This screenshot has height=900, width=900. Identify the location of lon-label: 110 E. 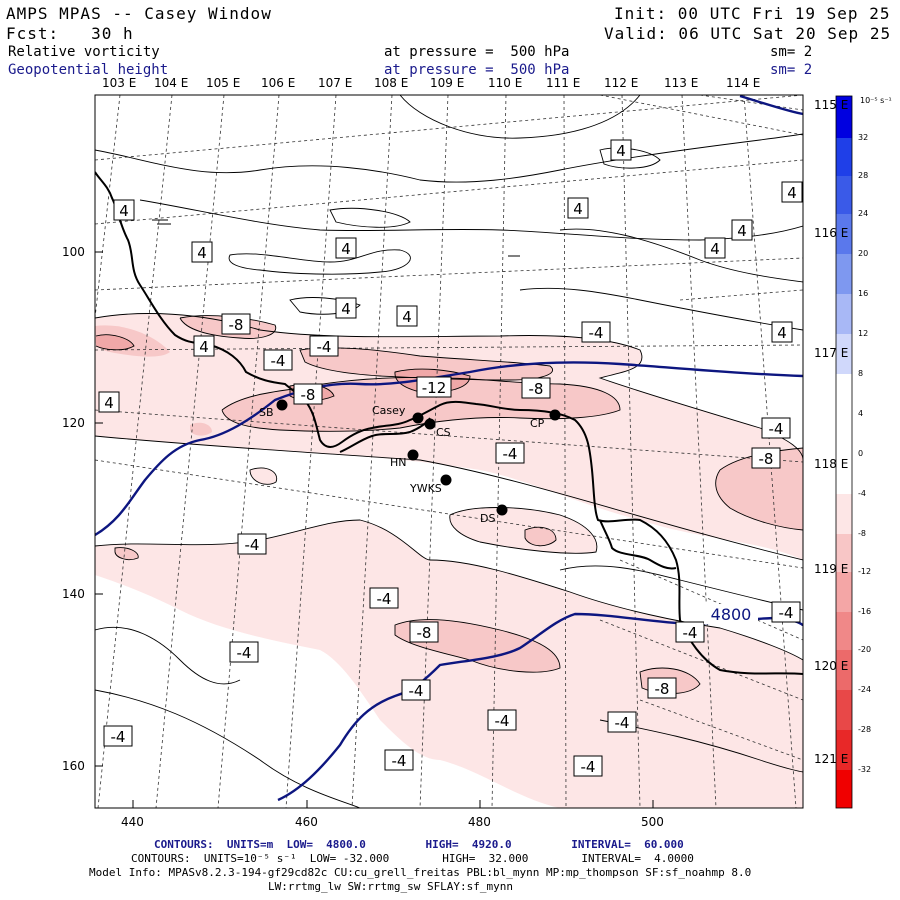
(505, 83).